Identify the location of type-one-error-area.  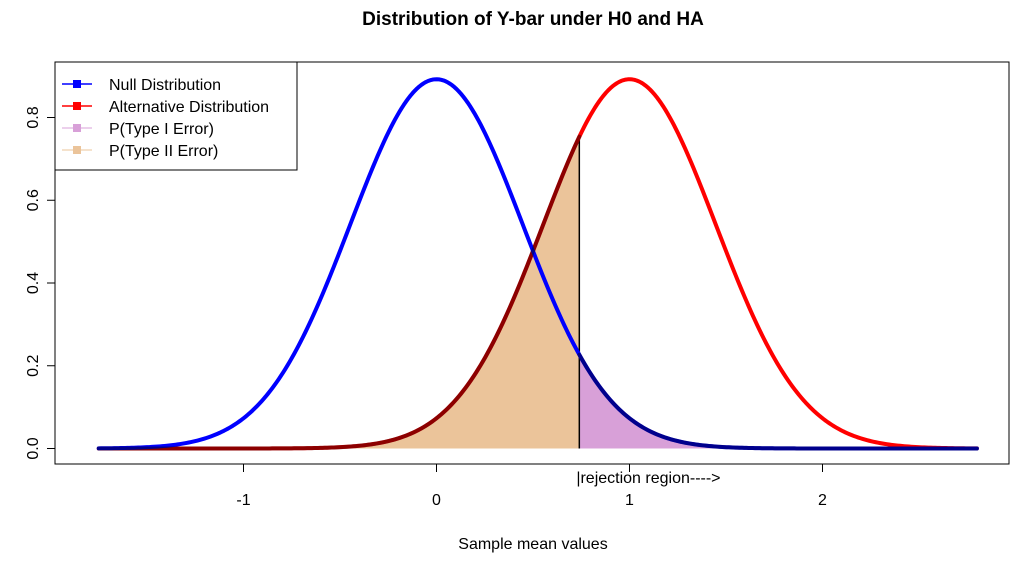
(778, 401).